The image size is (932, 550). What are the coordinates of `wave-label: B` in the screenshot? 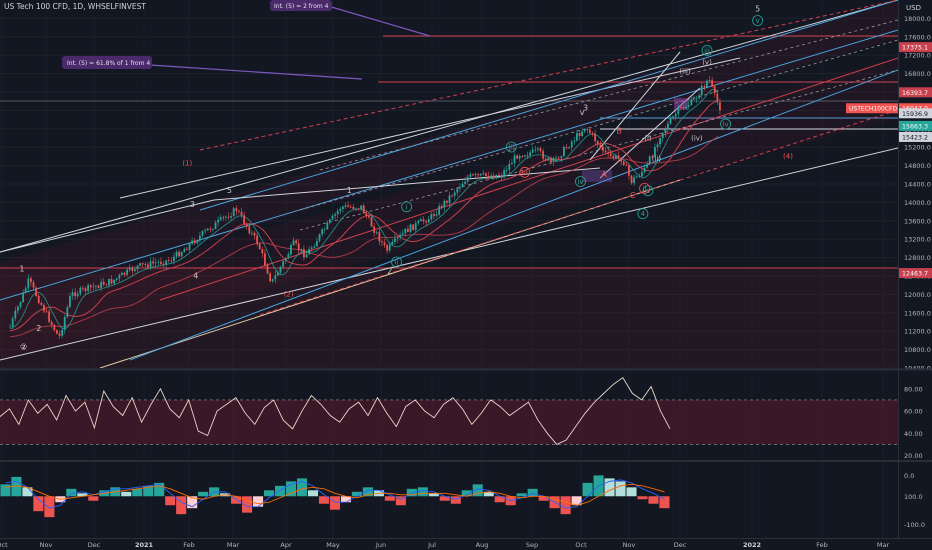 It's located at (620, 130).